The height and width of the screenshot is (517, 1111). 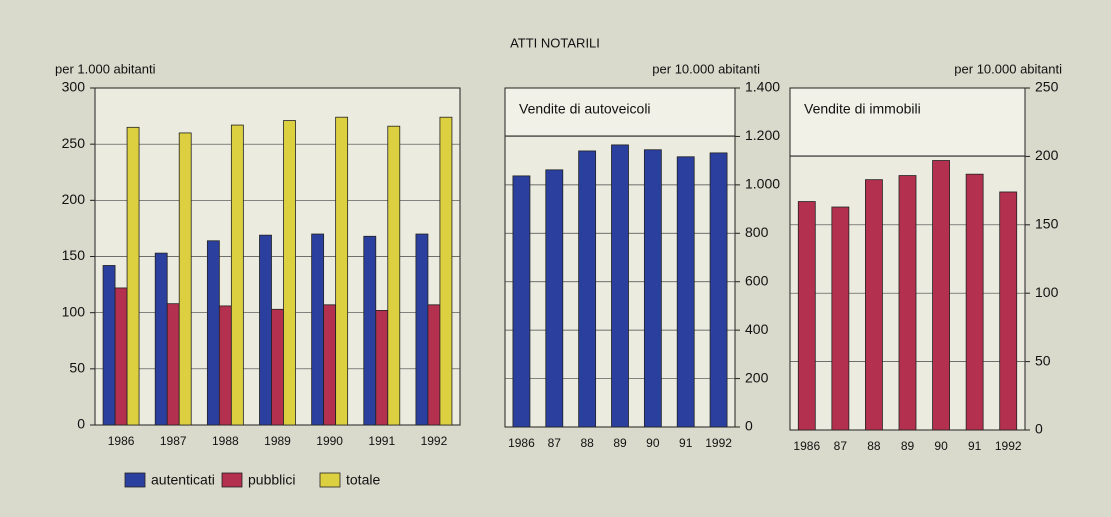 I want to click on chart-title: Vendite di immobili, so click(x=862, y=109).